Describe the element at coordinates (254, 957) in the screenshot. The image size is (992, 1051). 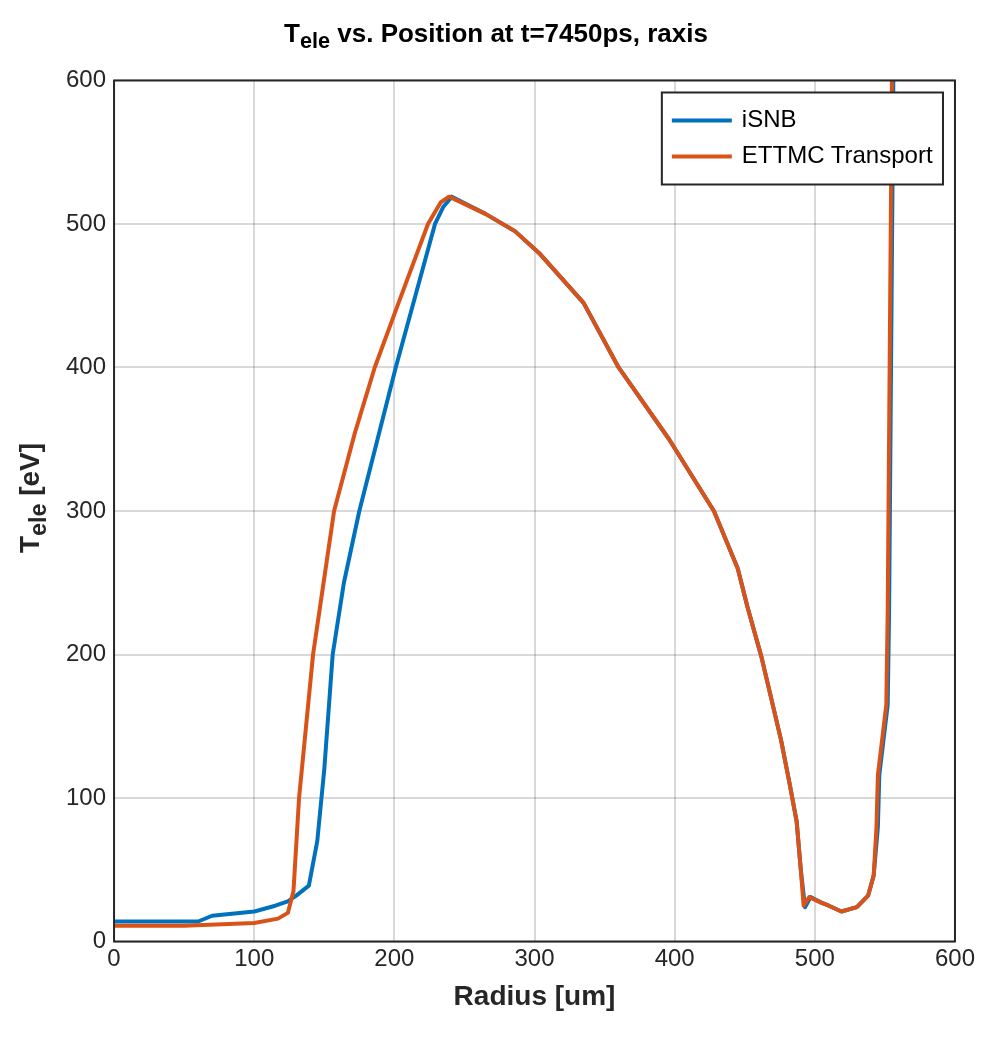
I see `x-tick-label: 100` at that location.